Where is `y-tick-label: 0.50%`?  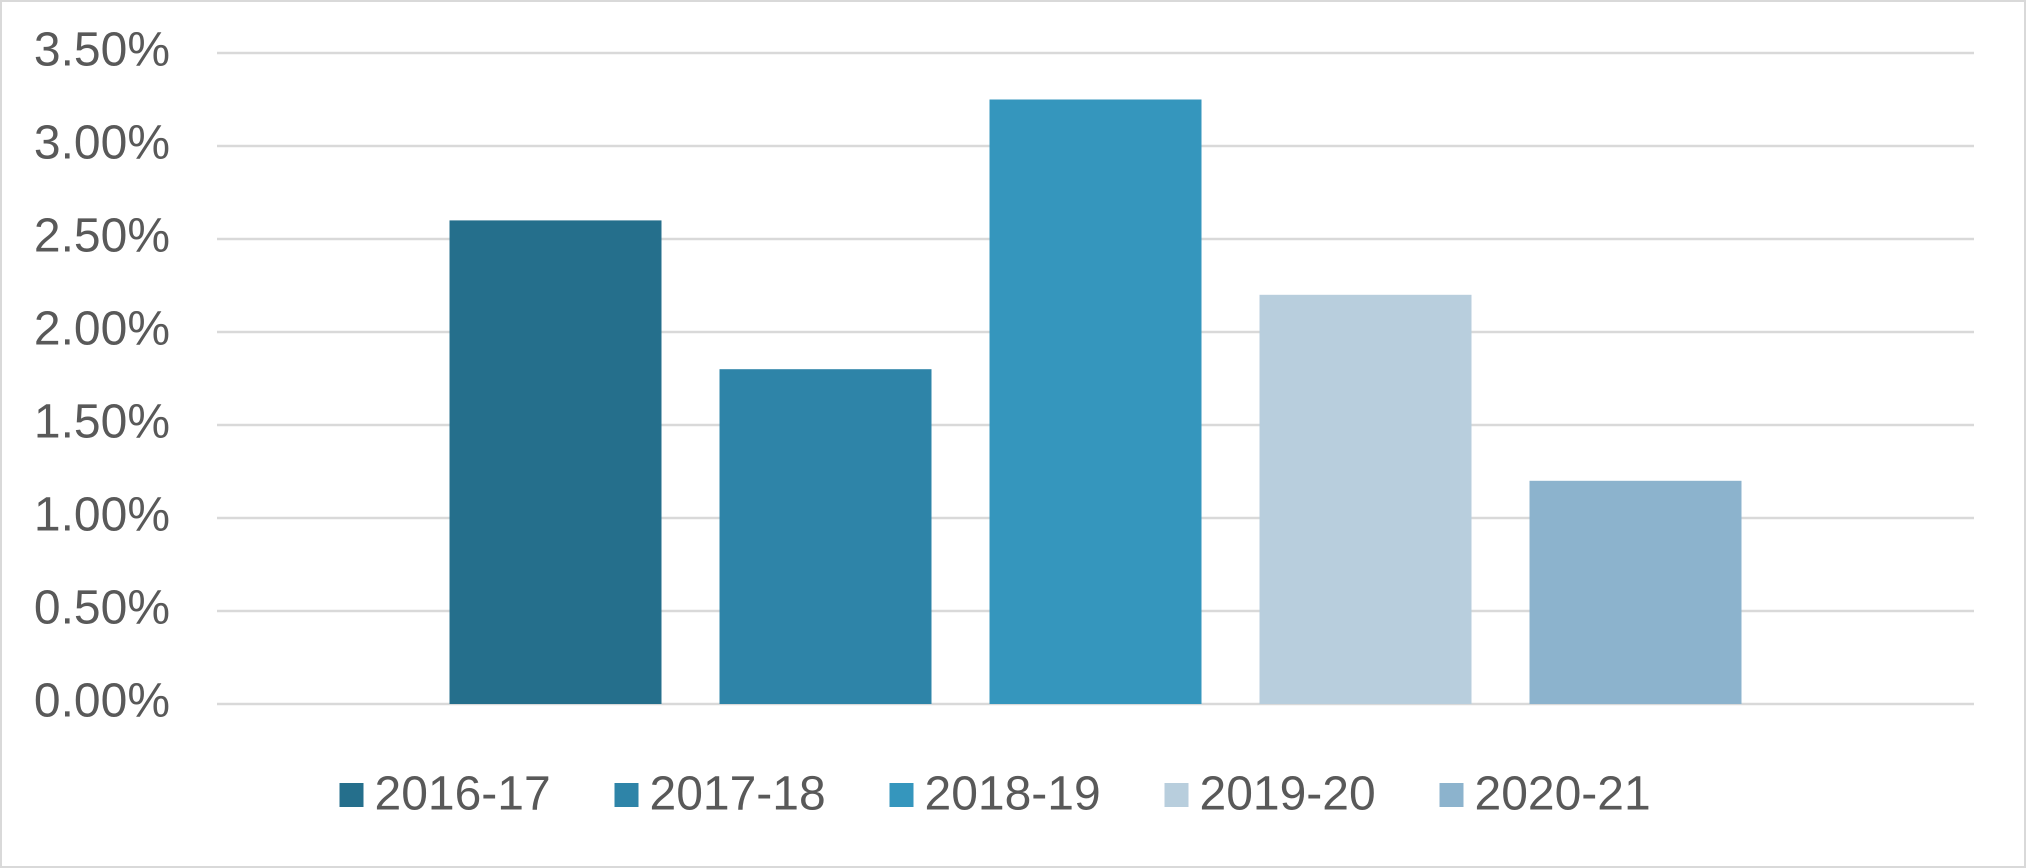 y-tick-label: 0.50% is located at coordinates (102, 608).